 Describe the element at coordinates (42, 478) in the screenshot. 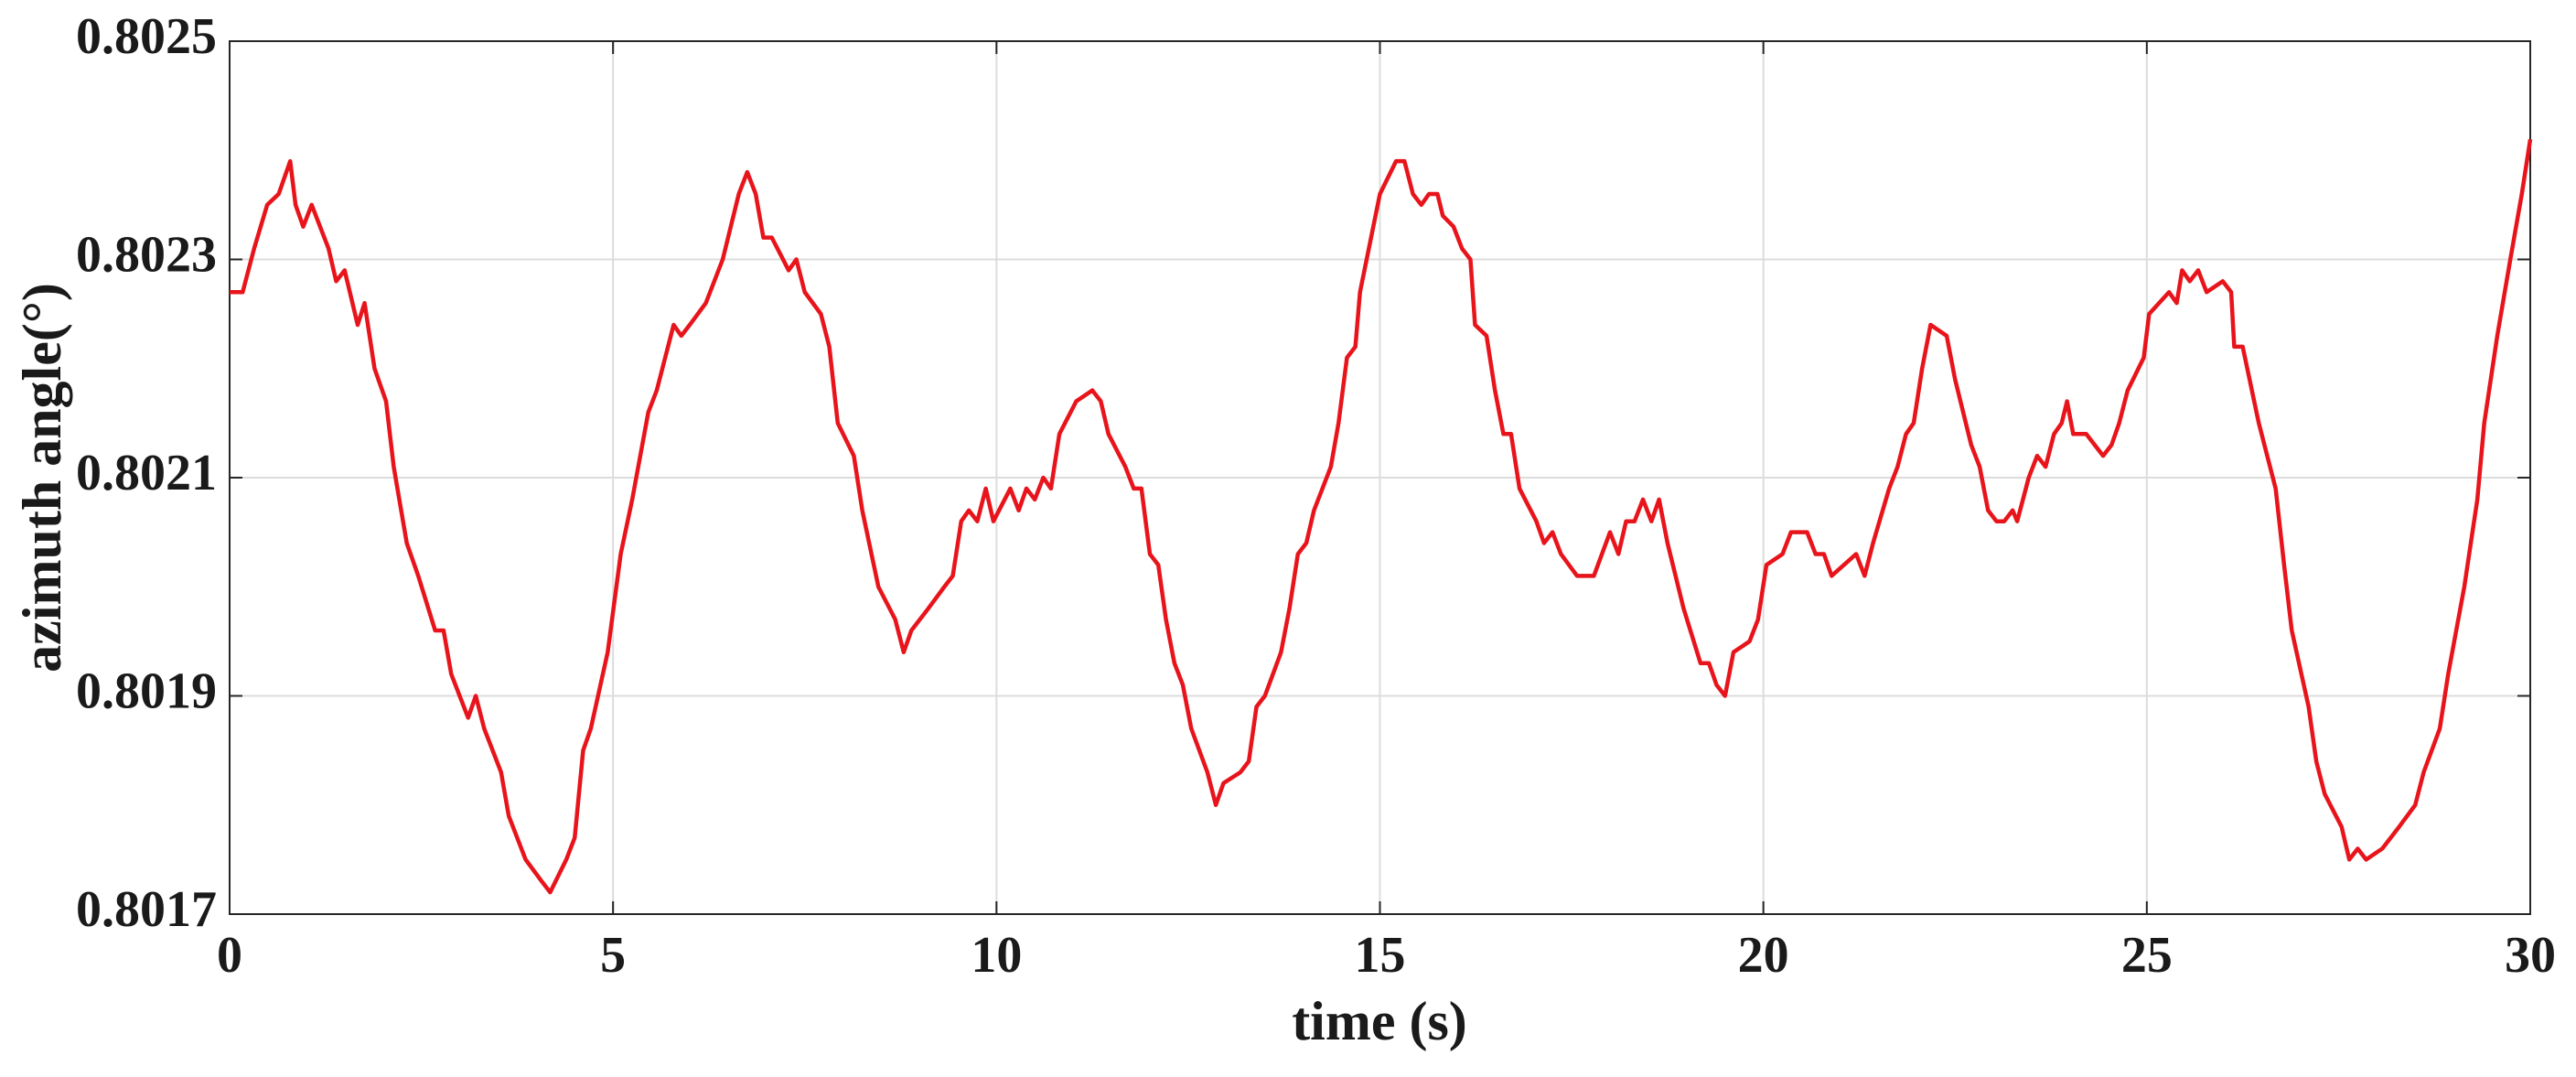

I see `y-axis-label: azimuth angle(°)` at that location.